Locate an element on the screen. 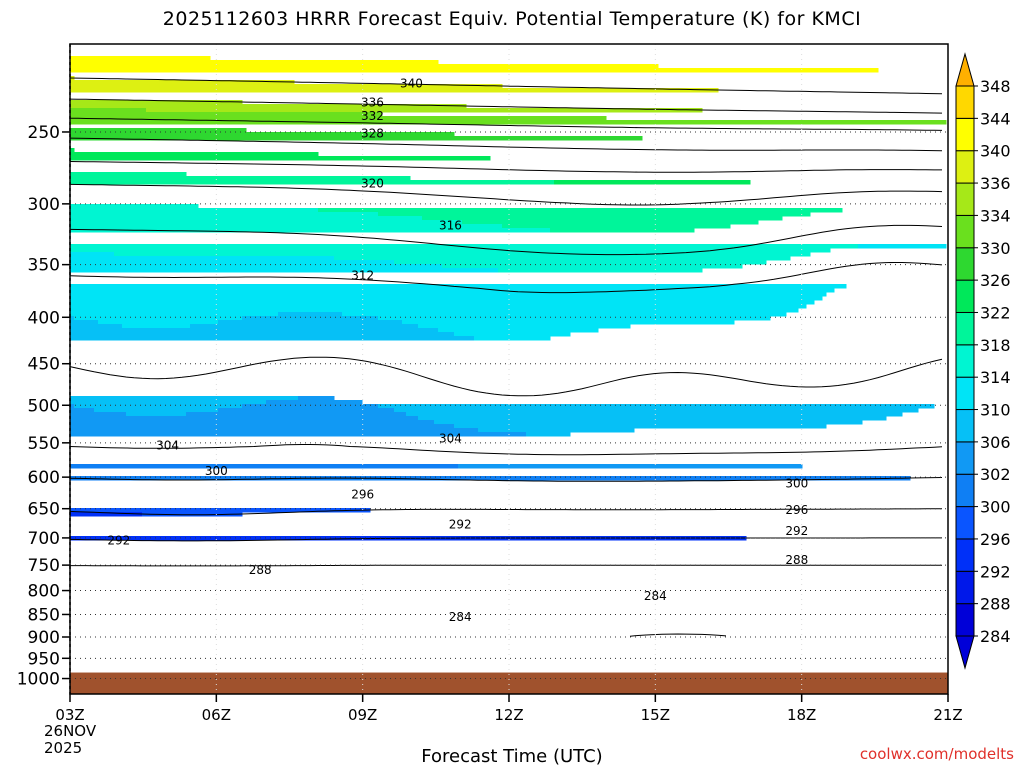 The image size is (1024, 768). x-tick-label: 21Z is located at coordinates (947, 715).